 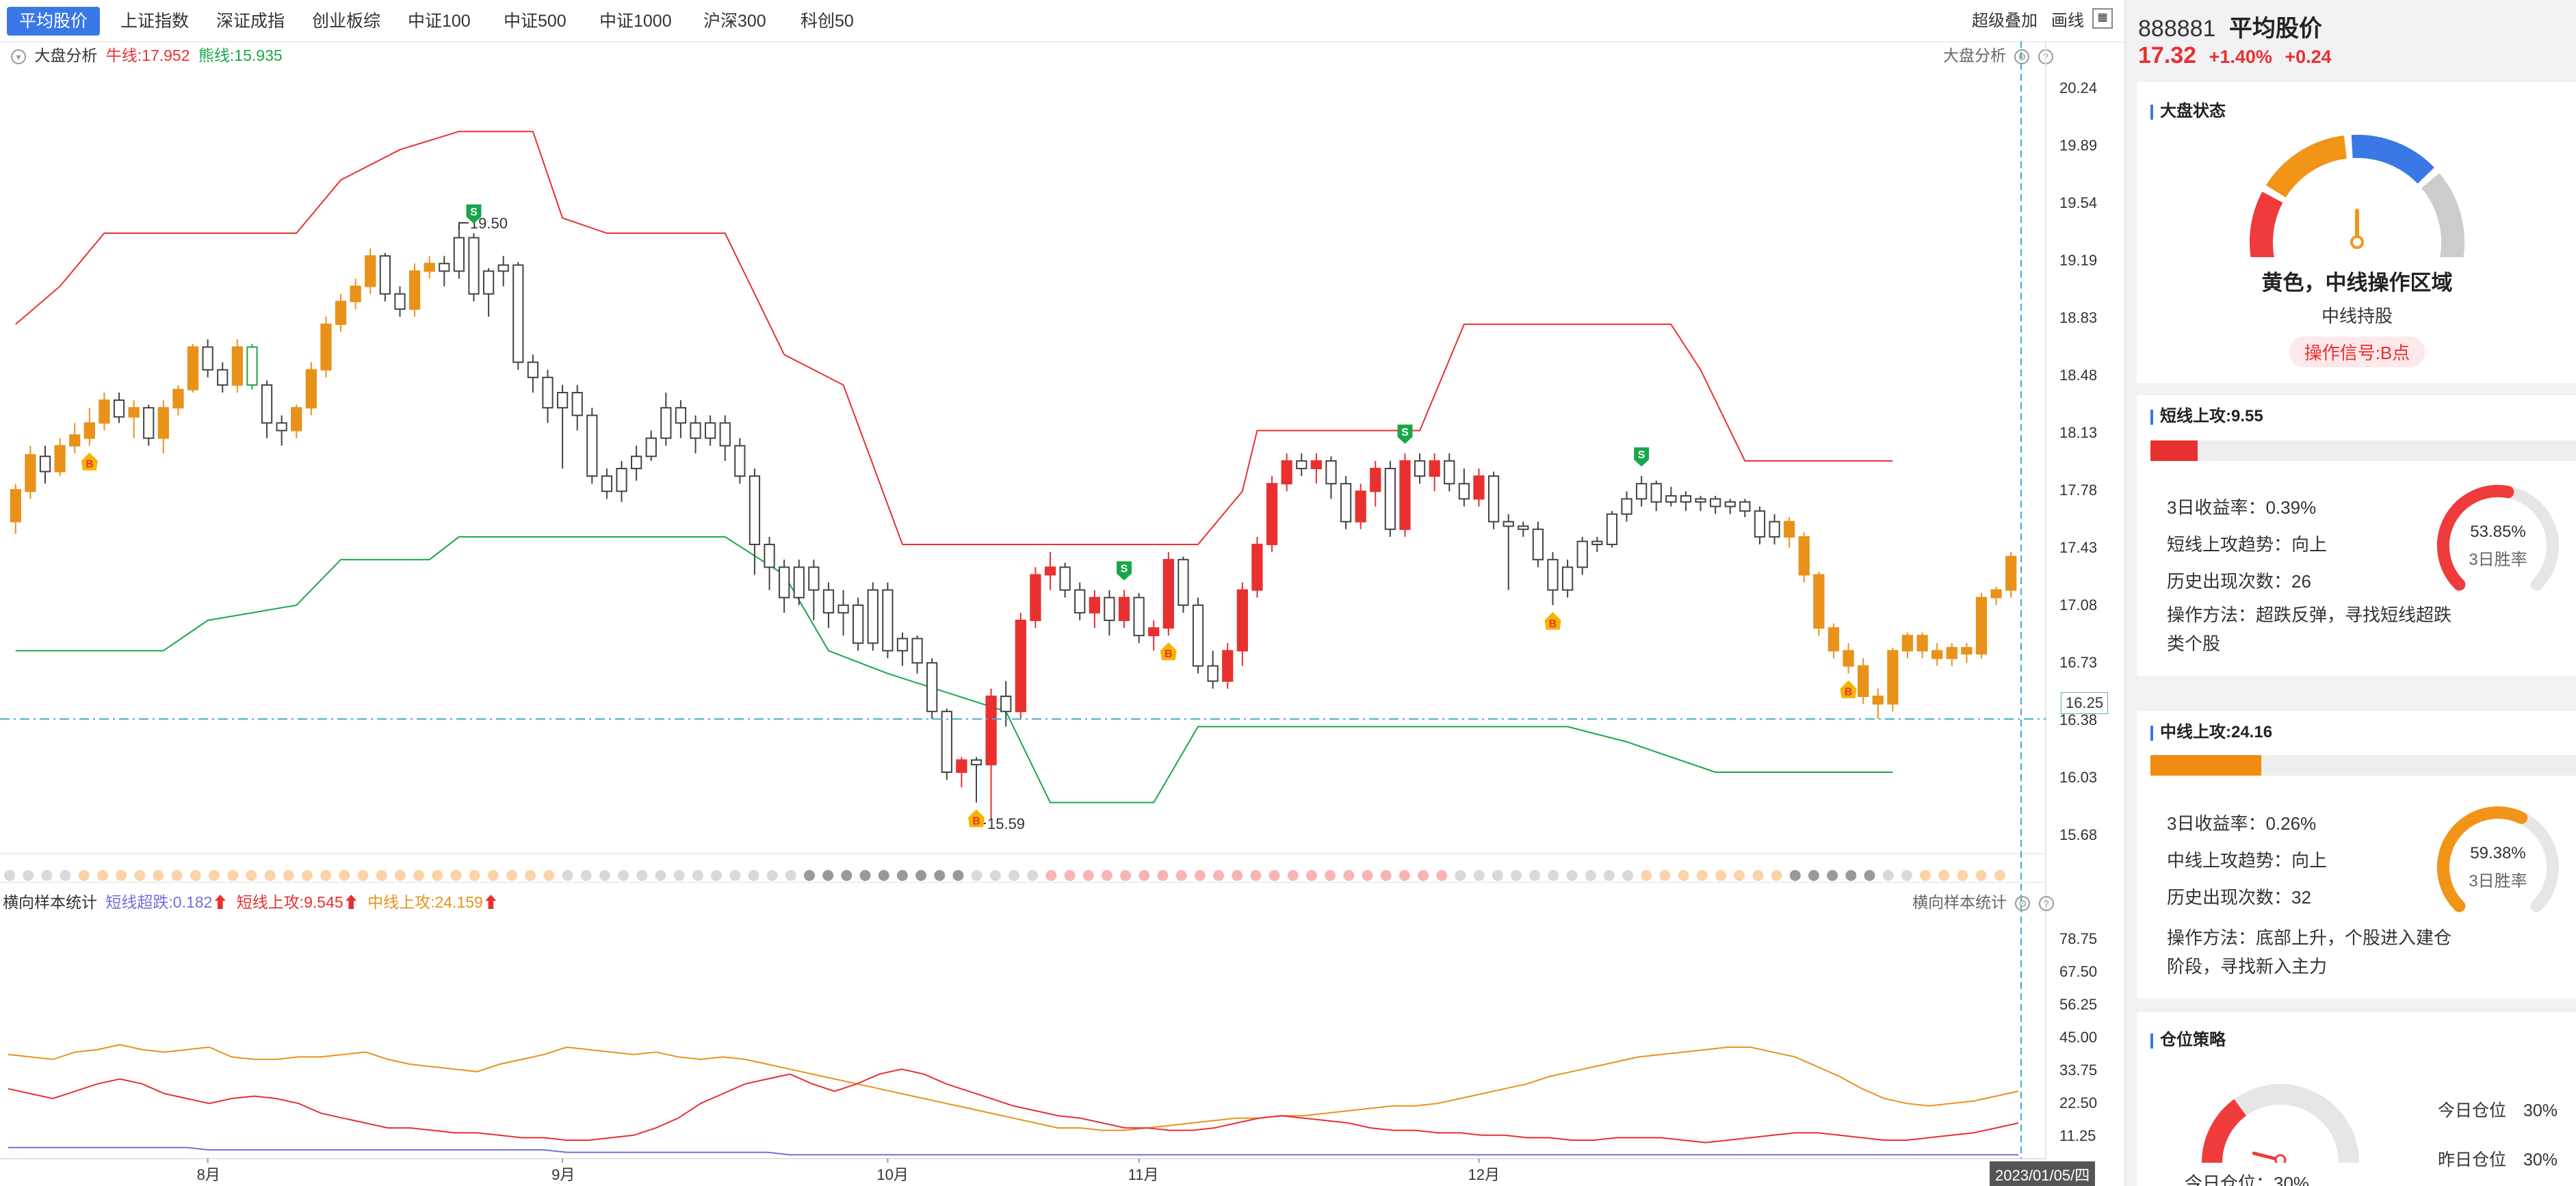 What do you see at coordinates (2102, 19) in the screenshot?
I see `grid-layout-icon: ▦` at bounding box center [2102, 19].